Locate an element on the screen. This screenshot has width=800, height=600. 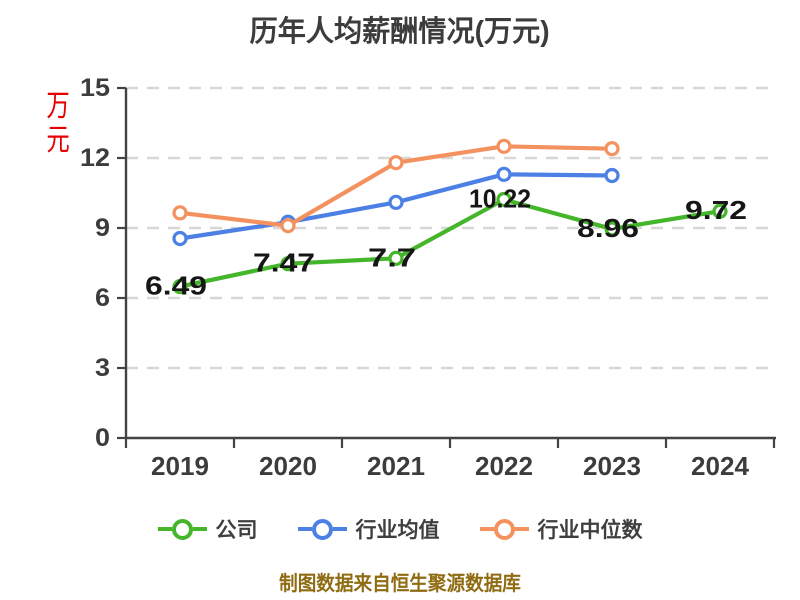
legend-item-2: 行业中位数 is located at coordinates (561, 529).